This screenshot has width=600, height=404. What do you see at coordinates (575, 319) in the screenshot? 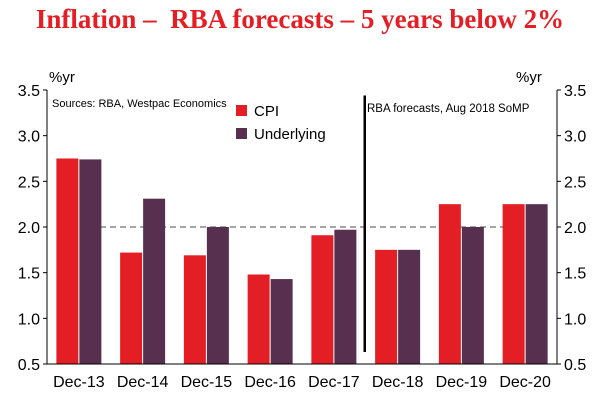
I see `y-tick-label-right: 1.0` at bounding box center [575, 319].